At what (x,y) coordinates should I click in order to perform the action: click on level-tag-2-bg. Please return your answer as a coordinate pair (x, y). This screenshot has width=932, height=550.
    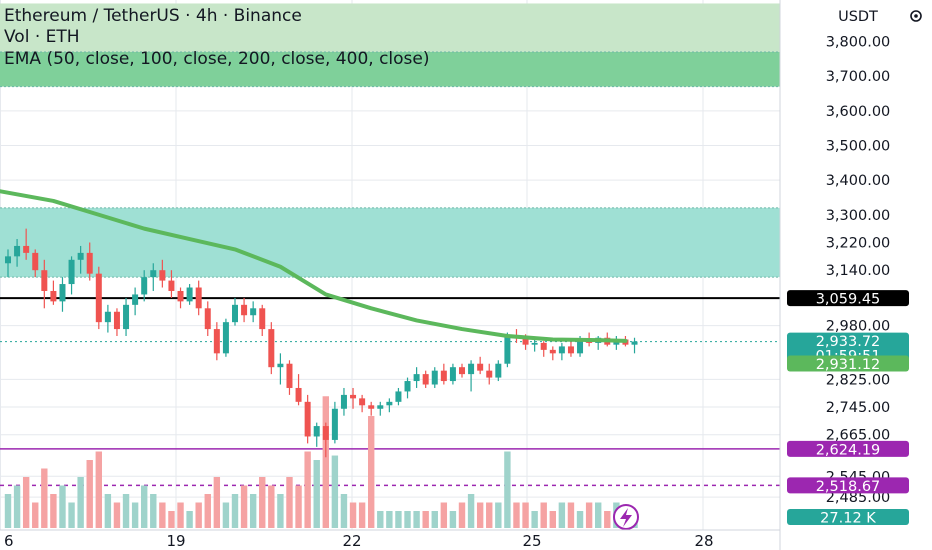
    Looking at the image, I should click on (848, 485).